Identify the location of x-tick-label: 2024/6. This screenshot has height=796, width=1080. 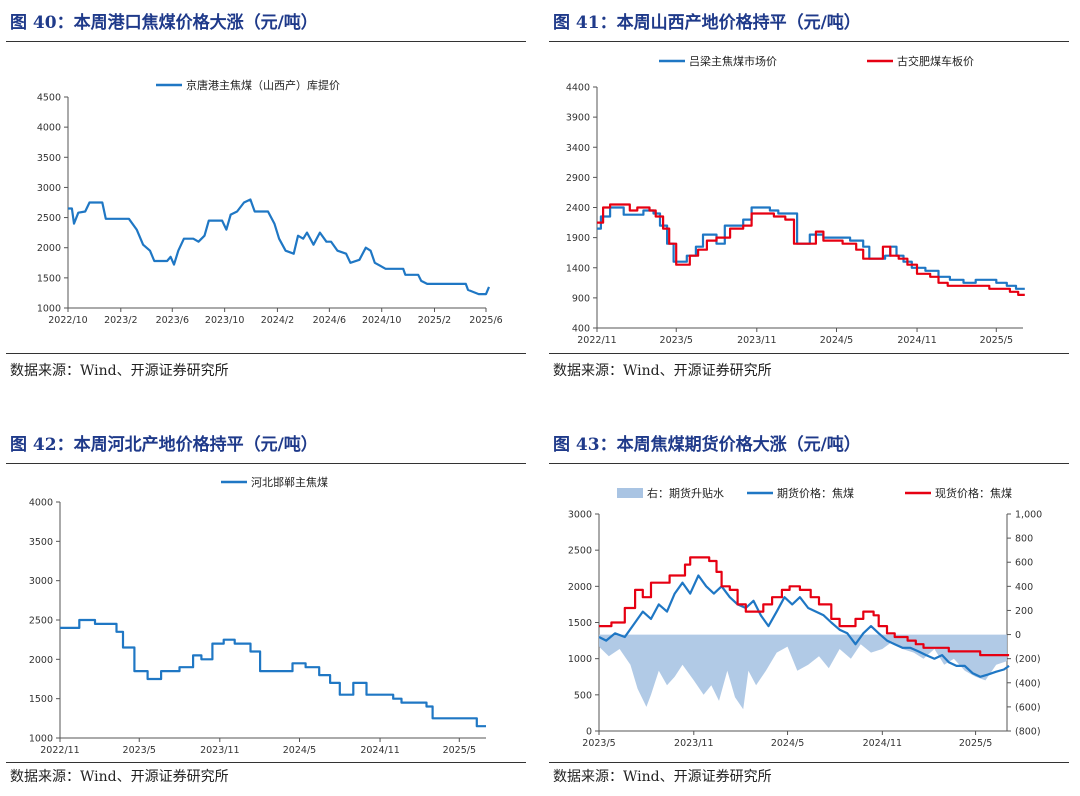
(329, 320).